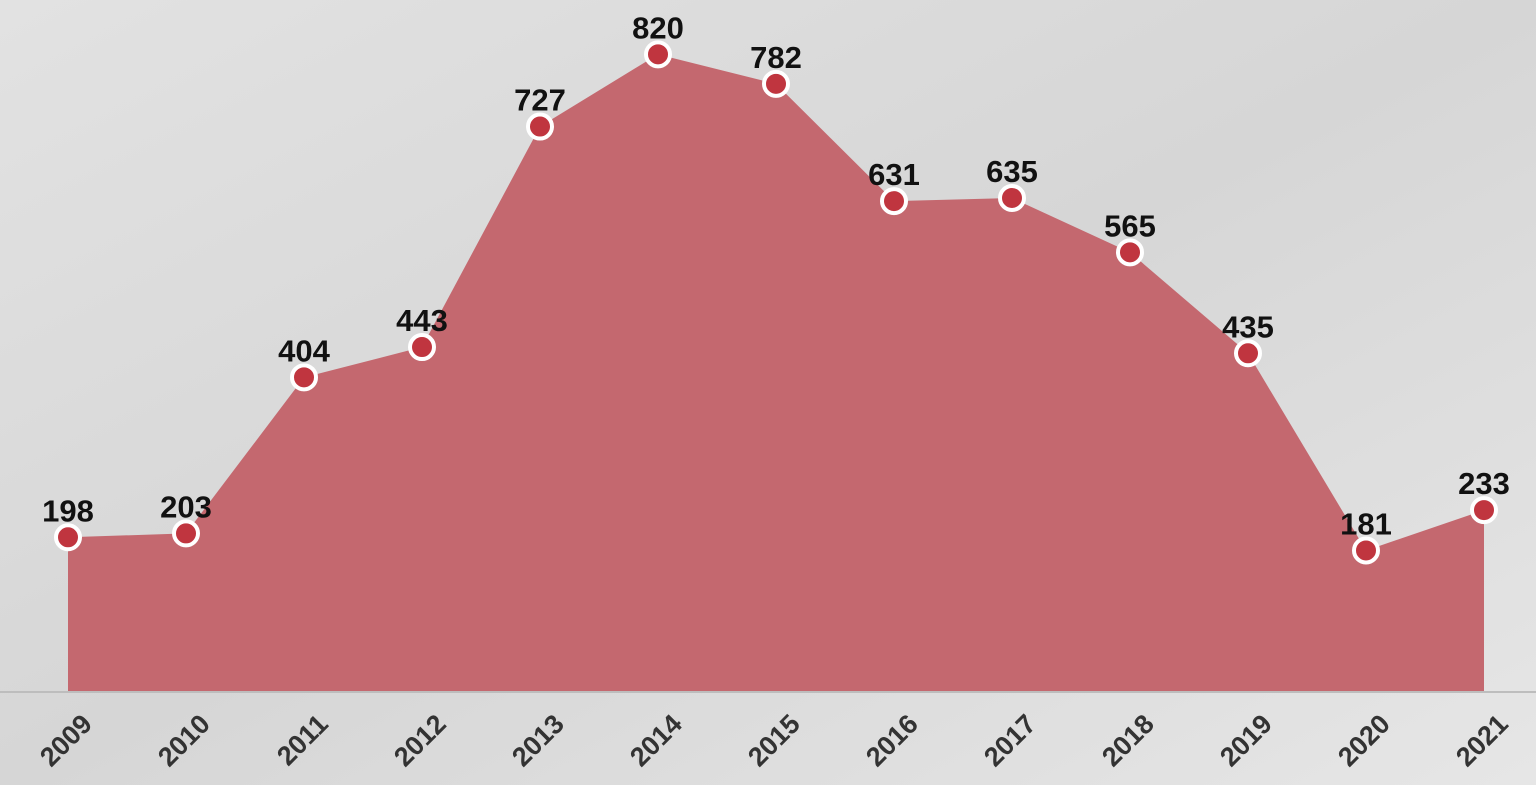 Image resolution: width=1536 pixels, height=785 pixels. I want to click on value-label: 820, so click(658, 27).